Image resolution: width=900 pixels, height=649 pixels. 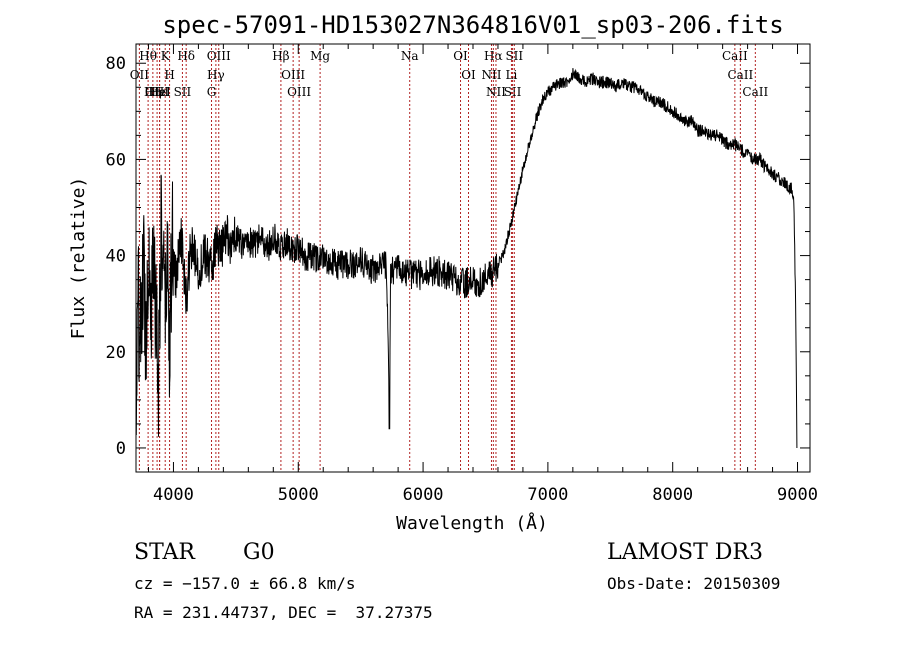 What do you see at coordinates (169, 75) in the screenshot?
I see `line-label: H` at bounding box center [169, 75].